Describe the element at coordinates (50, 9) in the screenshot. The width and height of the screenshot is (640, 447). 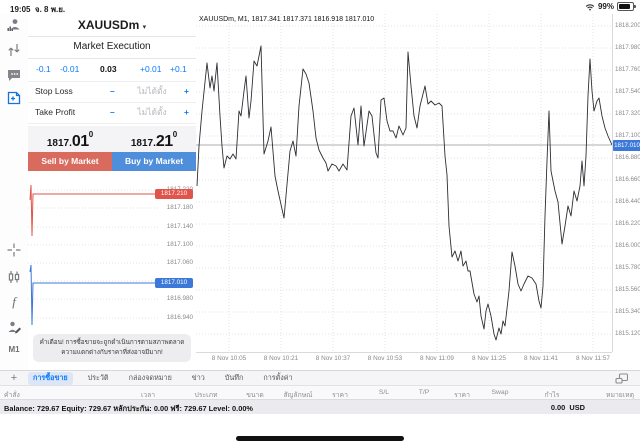
I see `status-date: จ. 8 พ.ย.` at that location.